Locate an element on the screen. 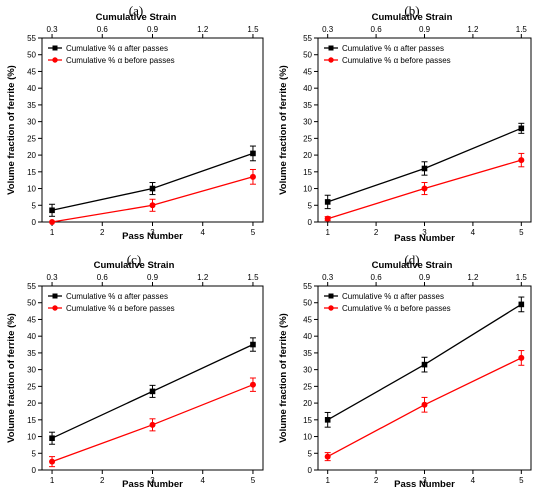 This screenshot has height=500, width=550. plot-frame is located at coordinates (424, 378).